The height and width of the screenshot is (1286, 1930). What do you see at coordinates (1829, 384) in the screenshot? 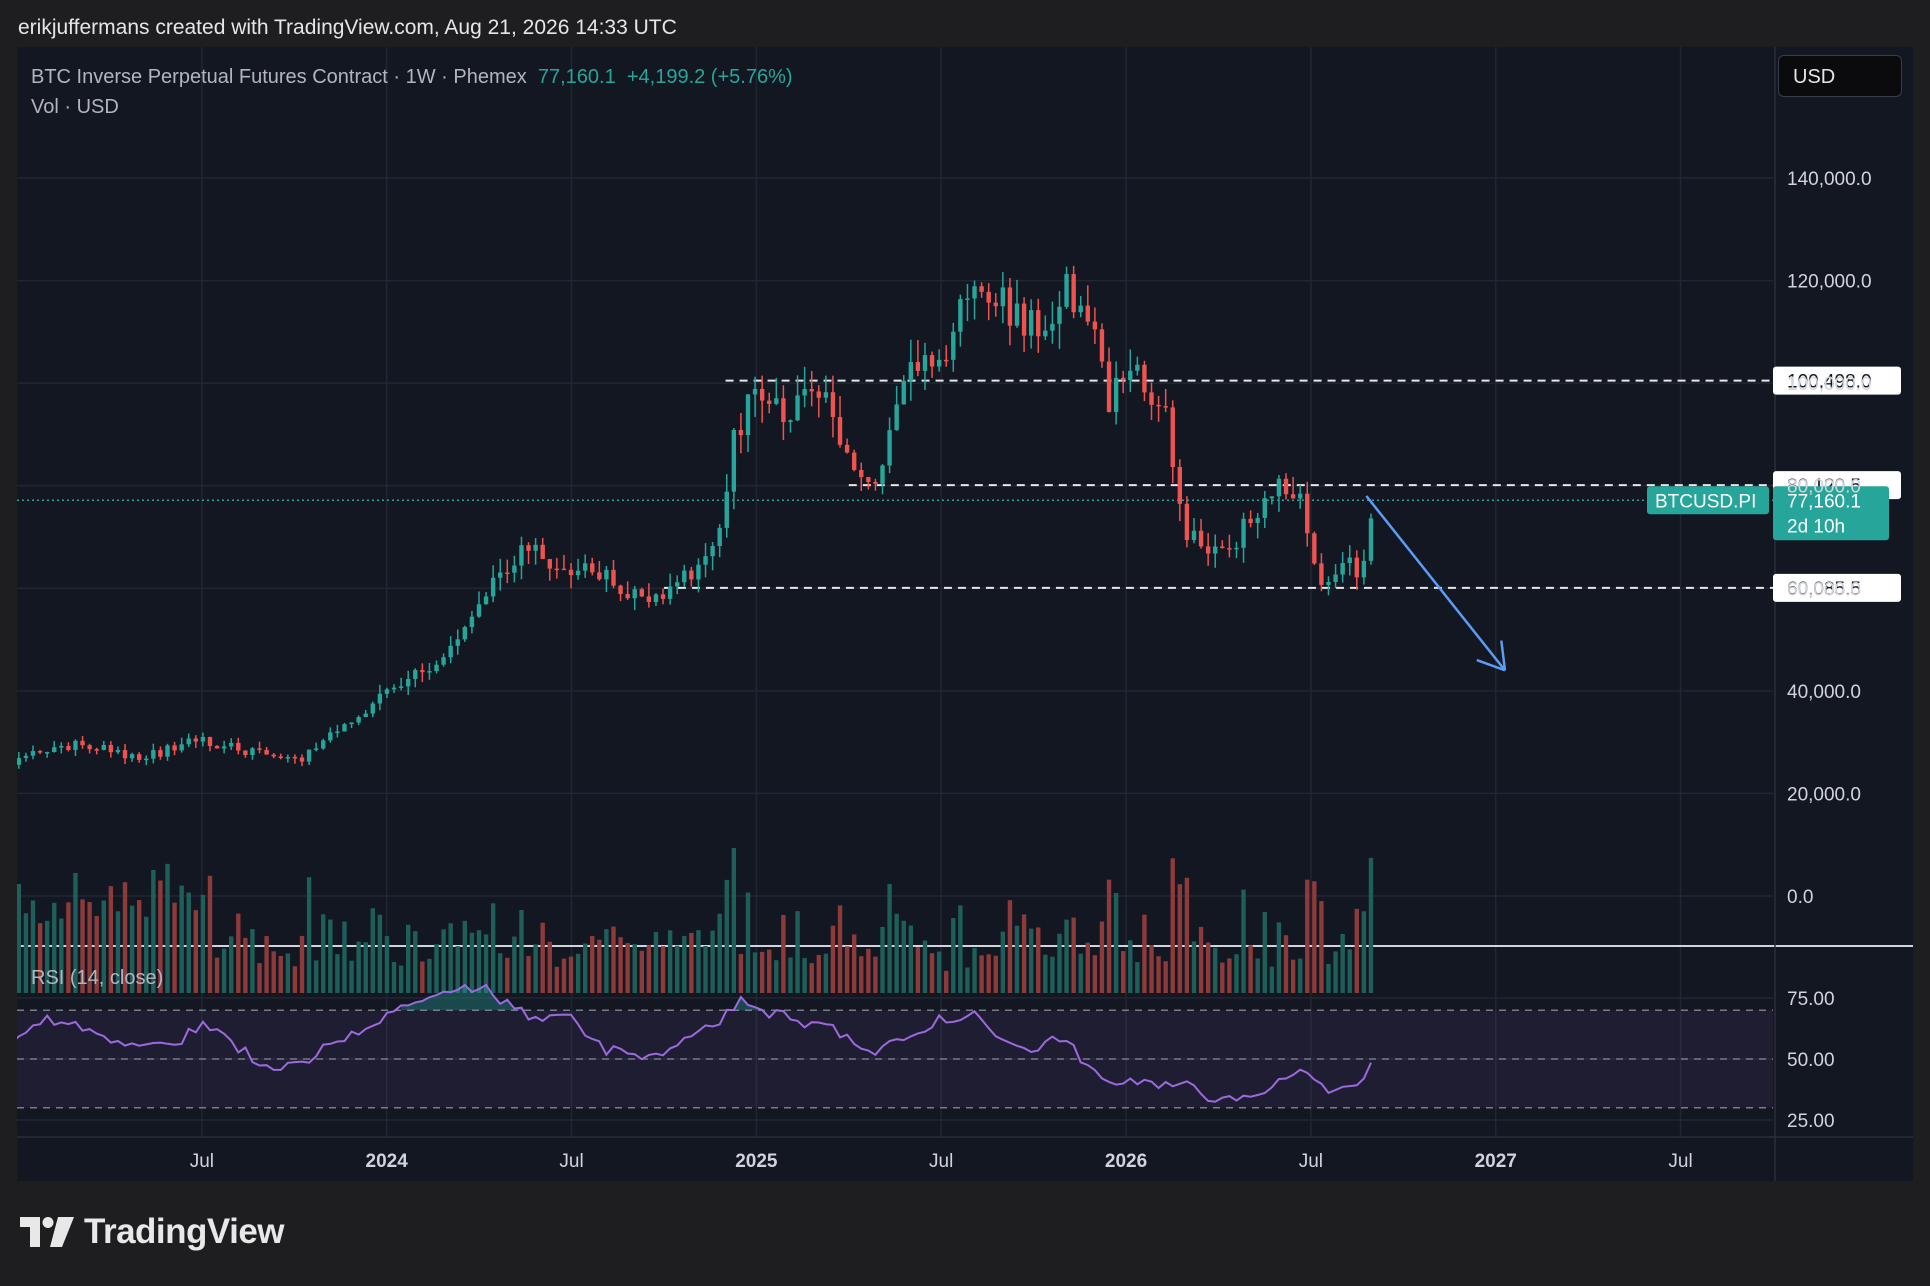
I see `price-tick-label: 100,000.0` at bounding box center [1829, 384].